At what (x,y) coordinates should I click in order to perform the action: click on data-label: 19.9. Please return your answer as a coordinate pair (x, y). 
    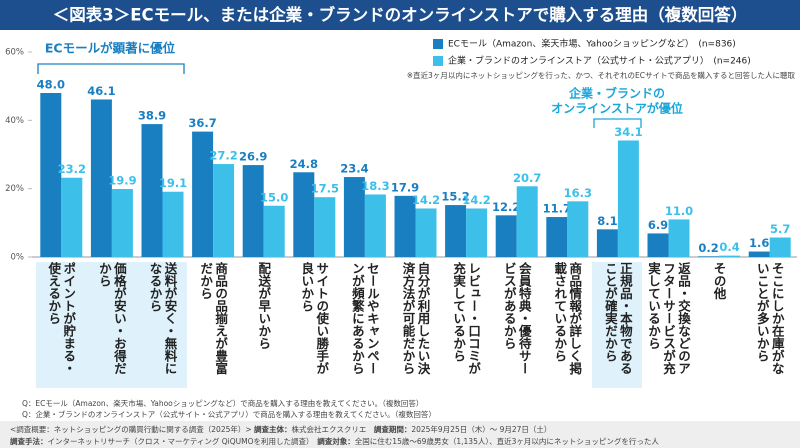
    Looking at the image, I should click on (122, 181).